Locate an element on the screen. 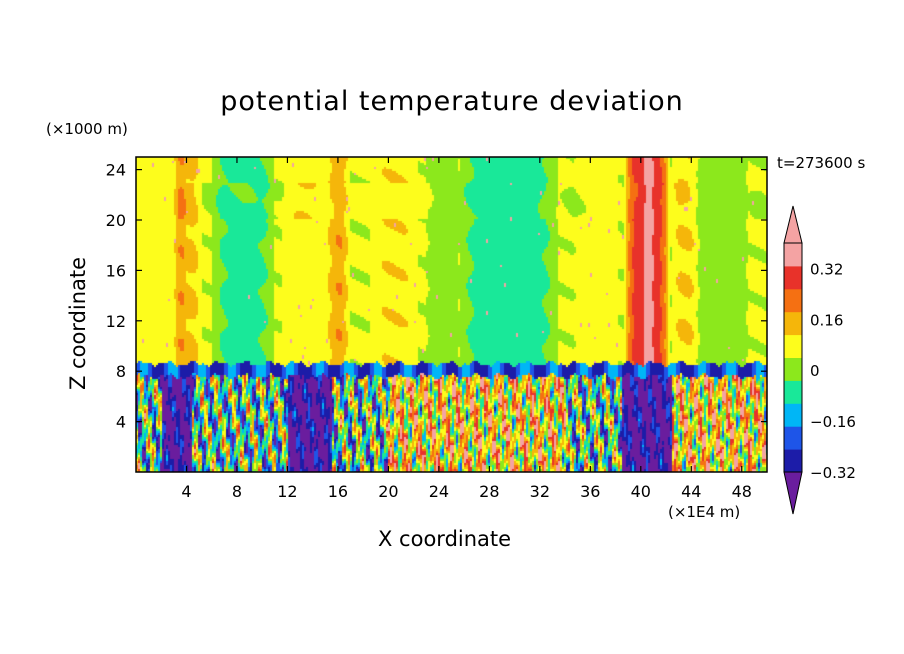  x-tick-label: 20 is located at coordinates (388, 491).